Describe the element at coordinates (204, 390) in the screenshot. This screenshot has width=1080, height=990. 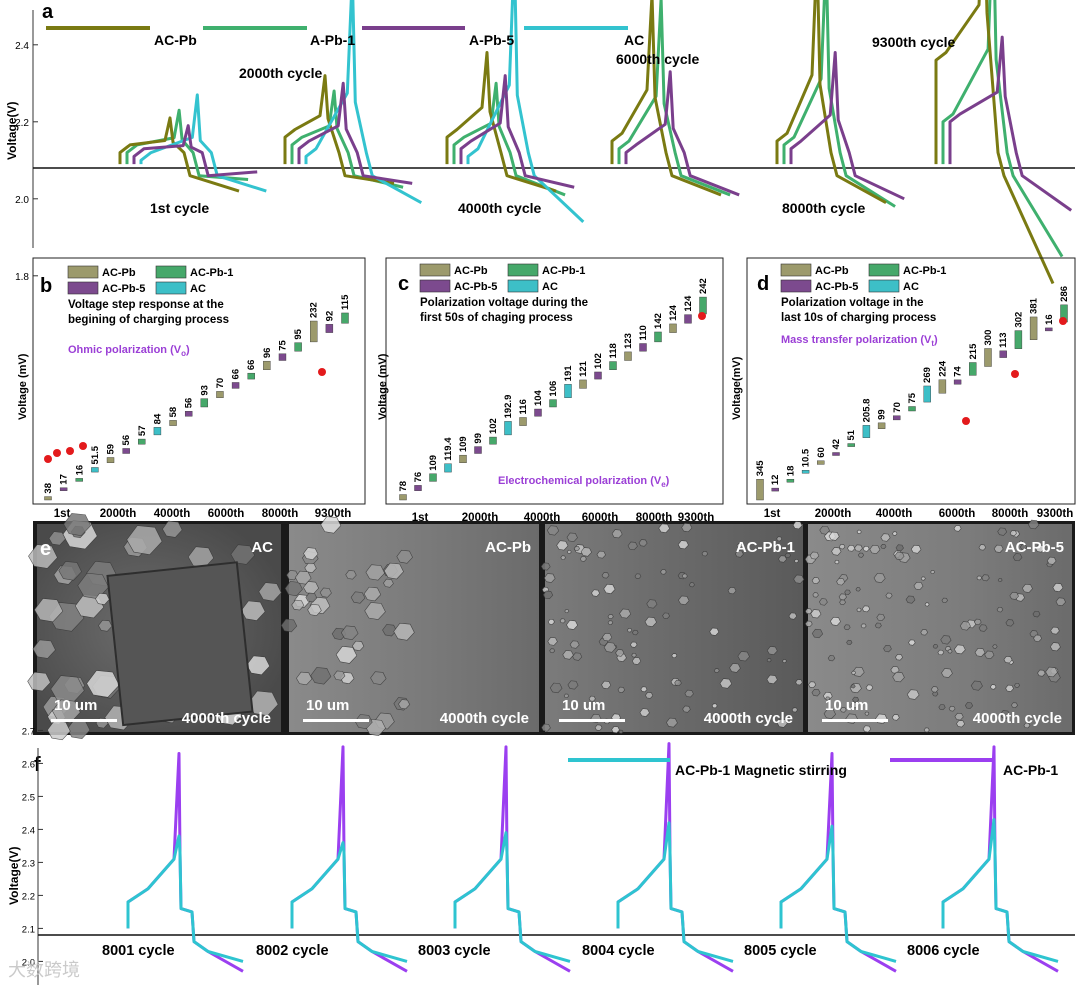
I see `bar-value-label: 93` at that location.